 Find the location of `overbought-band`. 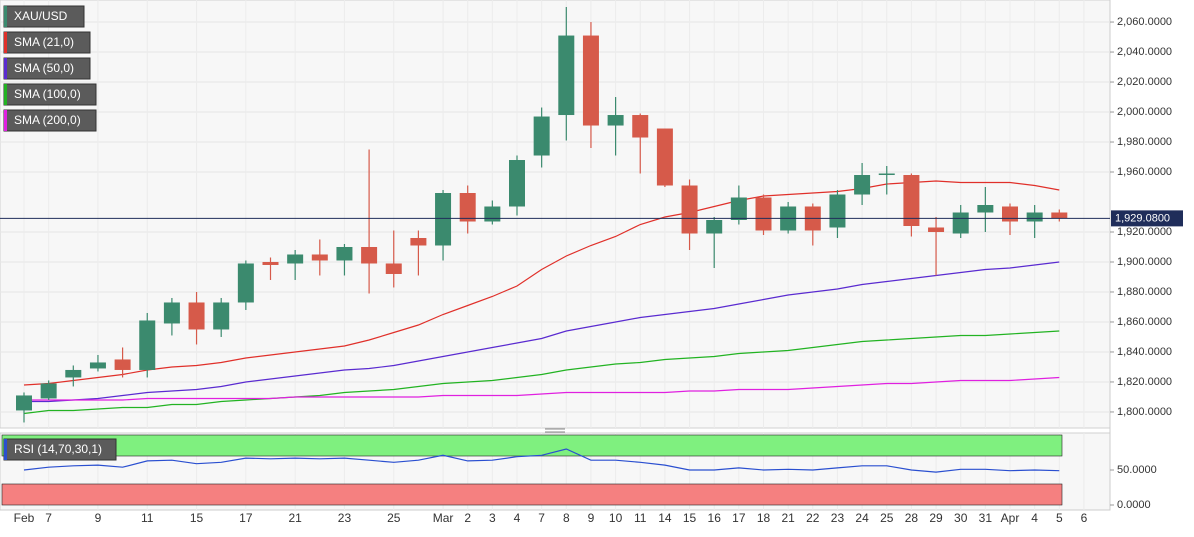

overbought-band is located at coordinates (532, 445).